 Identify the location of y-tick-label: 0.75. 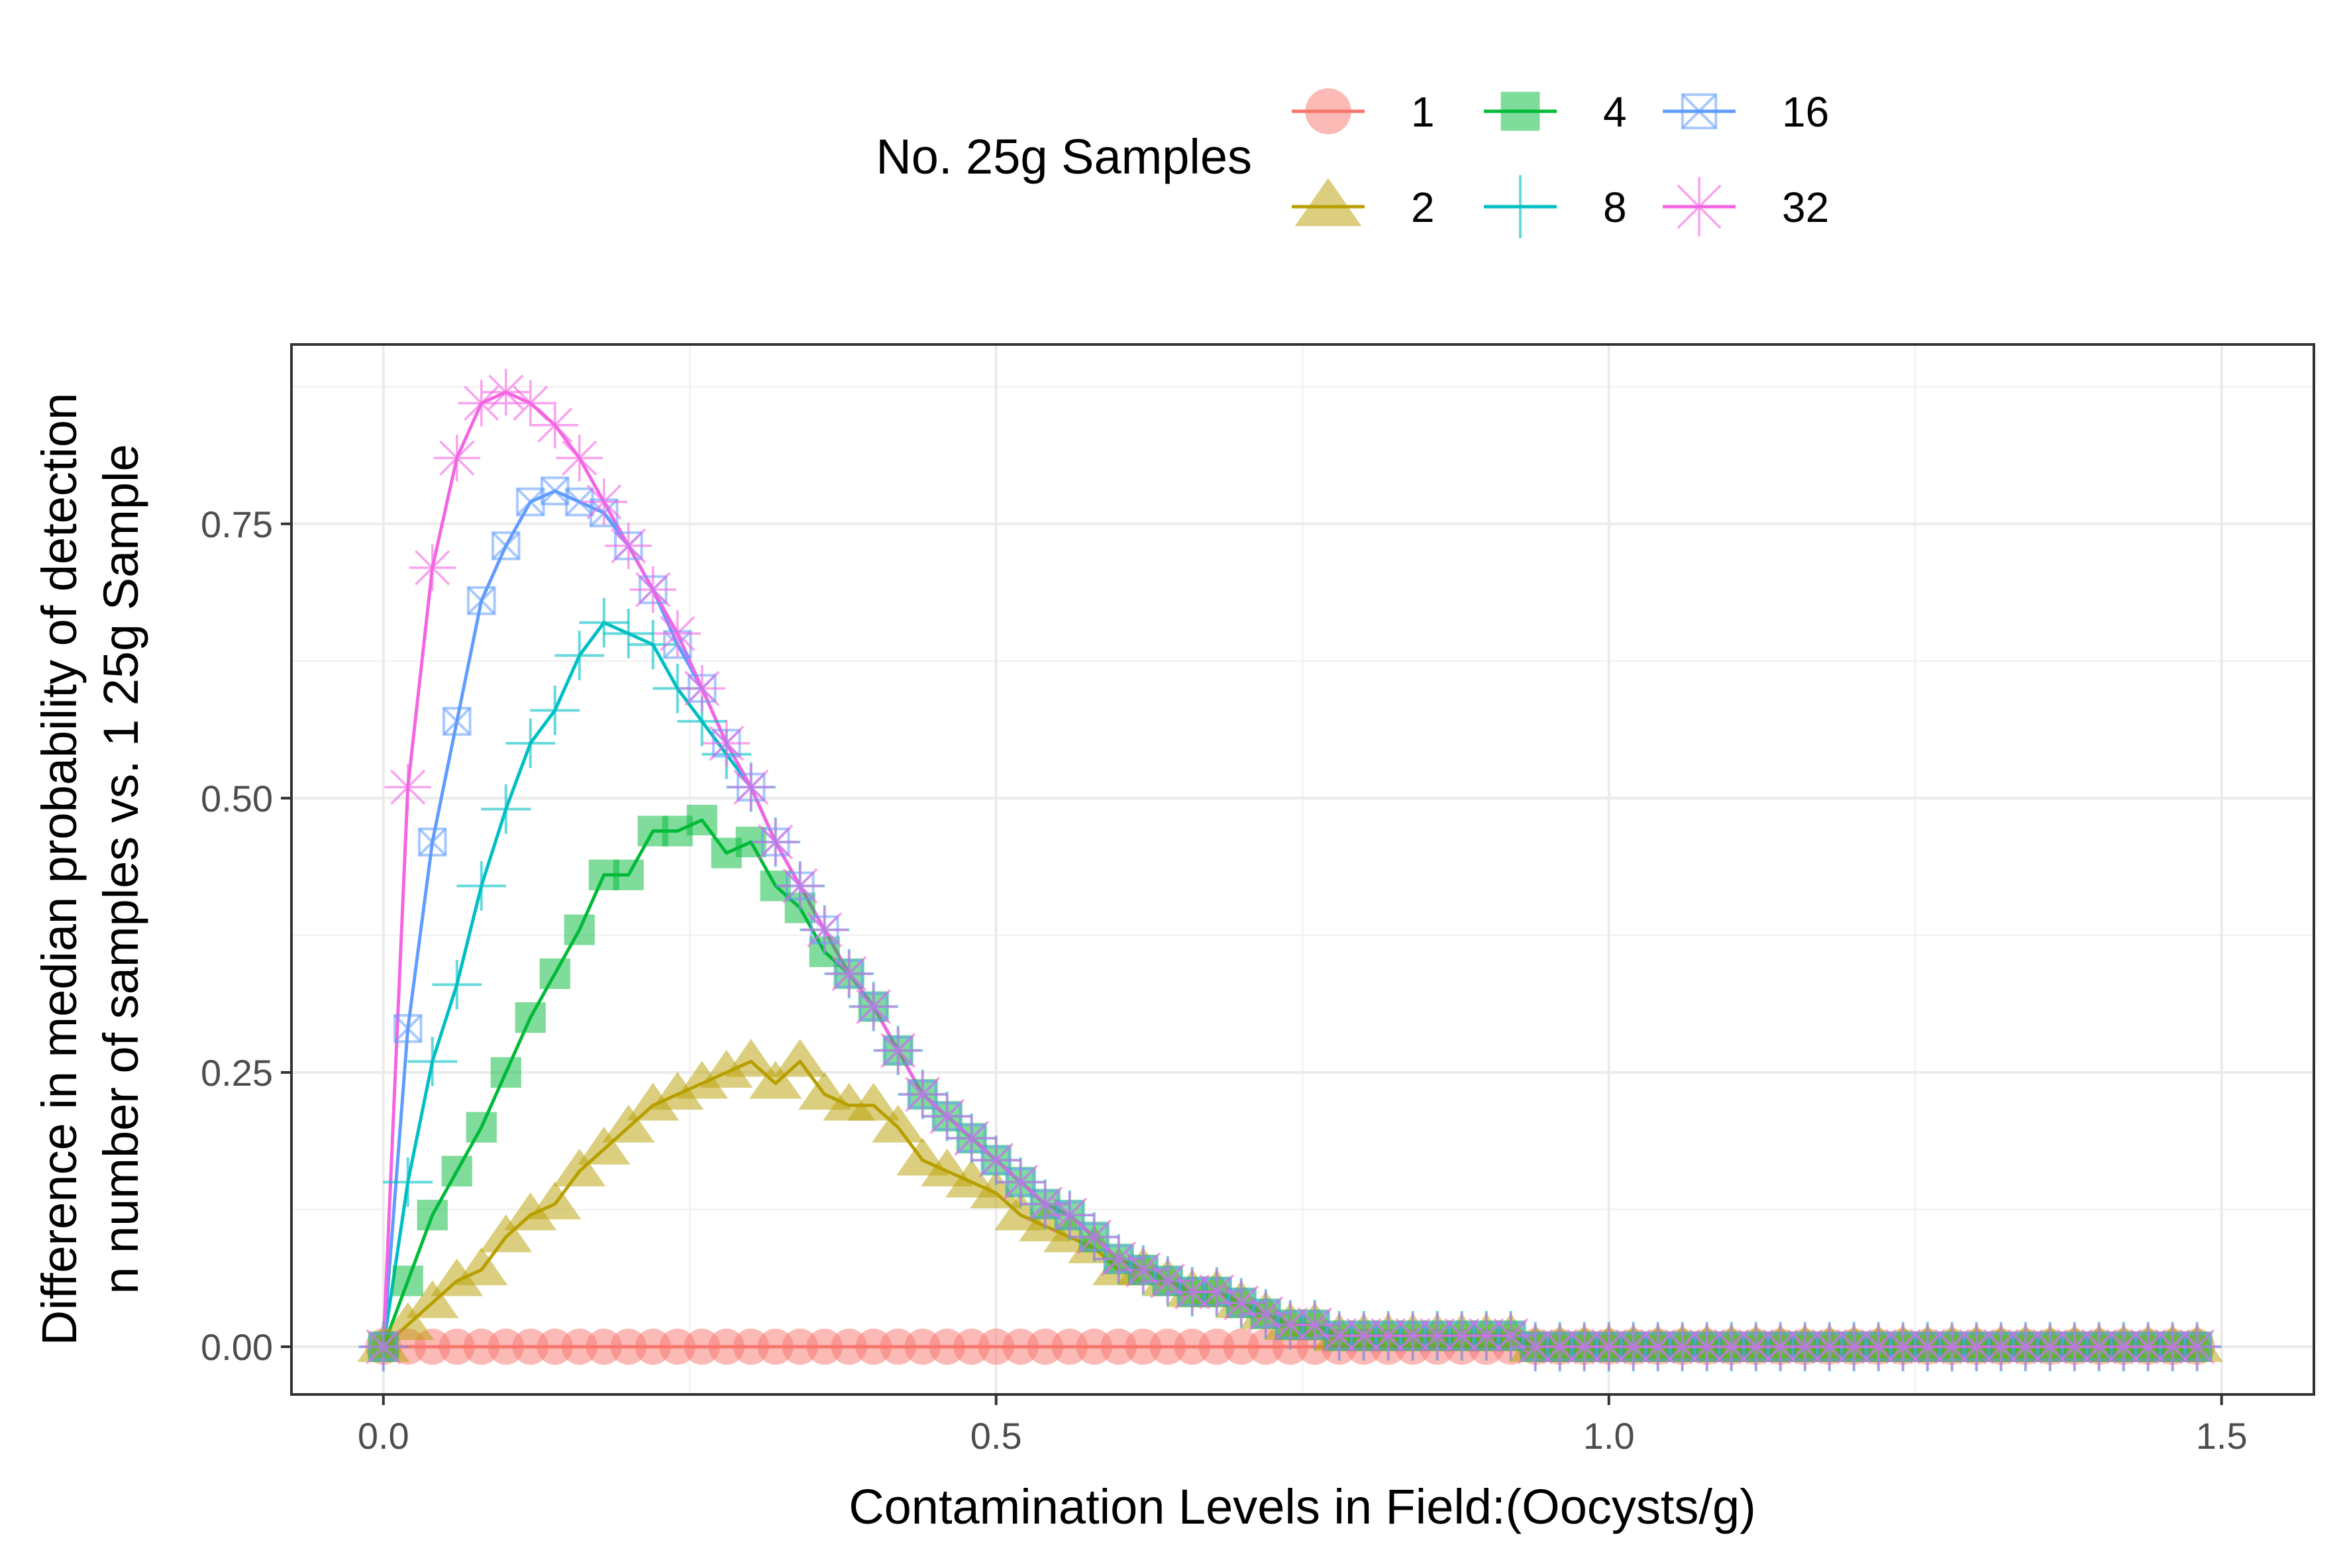
(237, 524).